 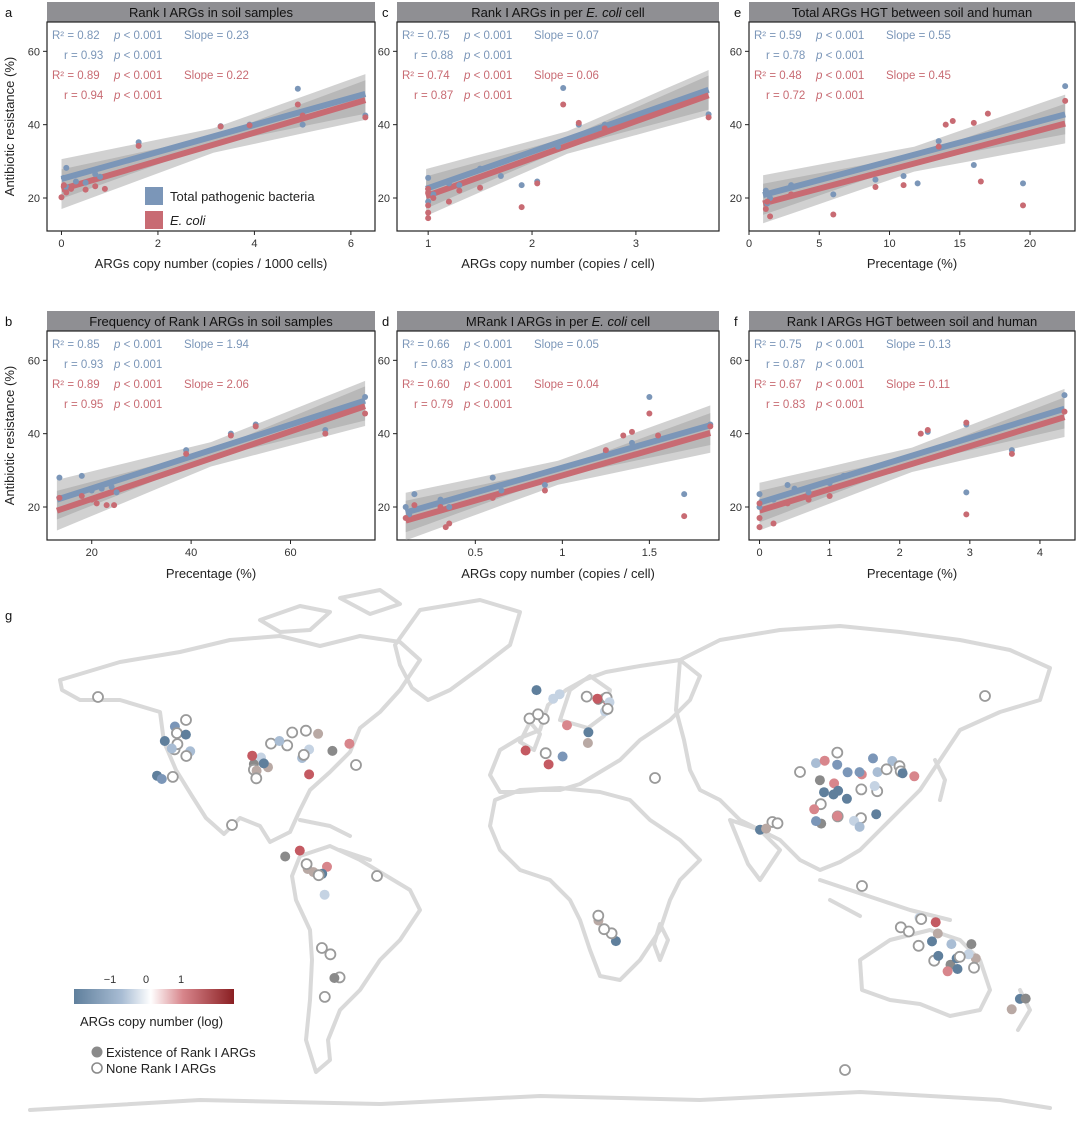 I want to click on panel-letter-d: d, so click(x=385, y=321).